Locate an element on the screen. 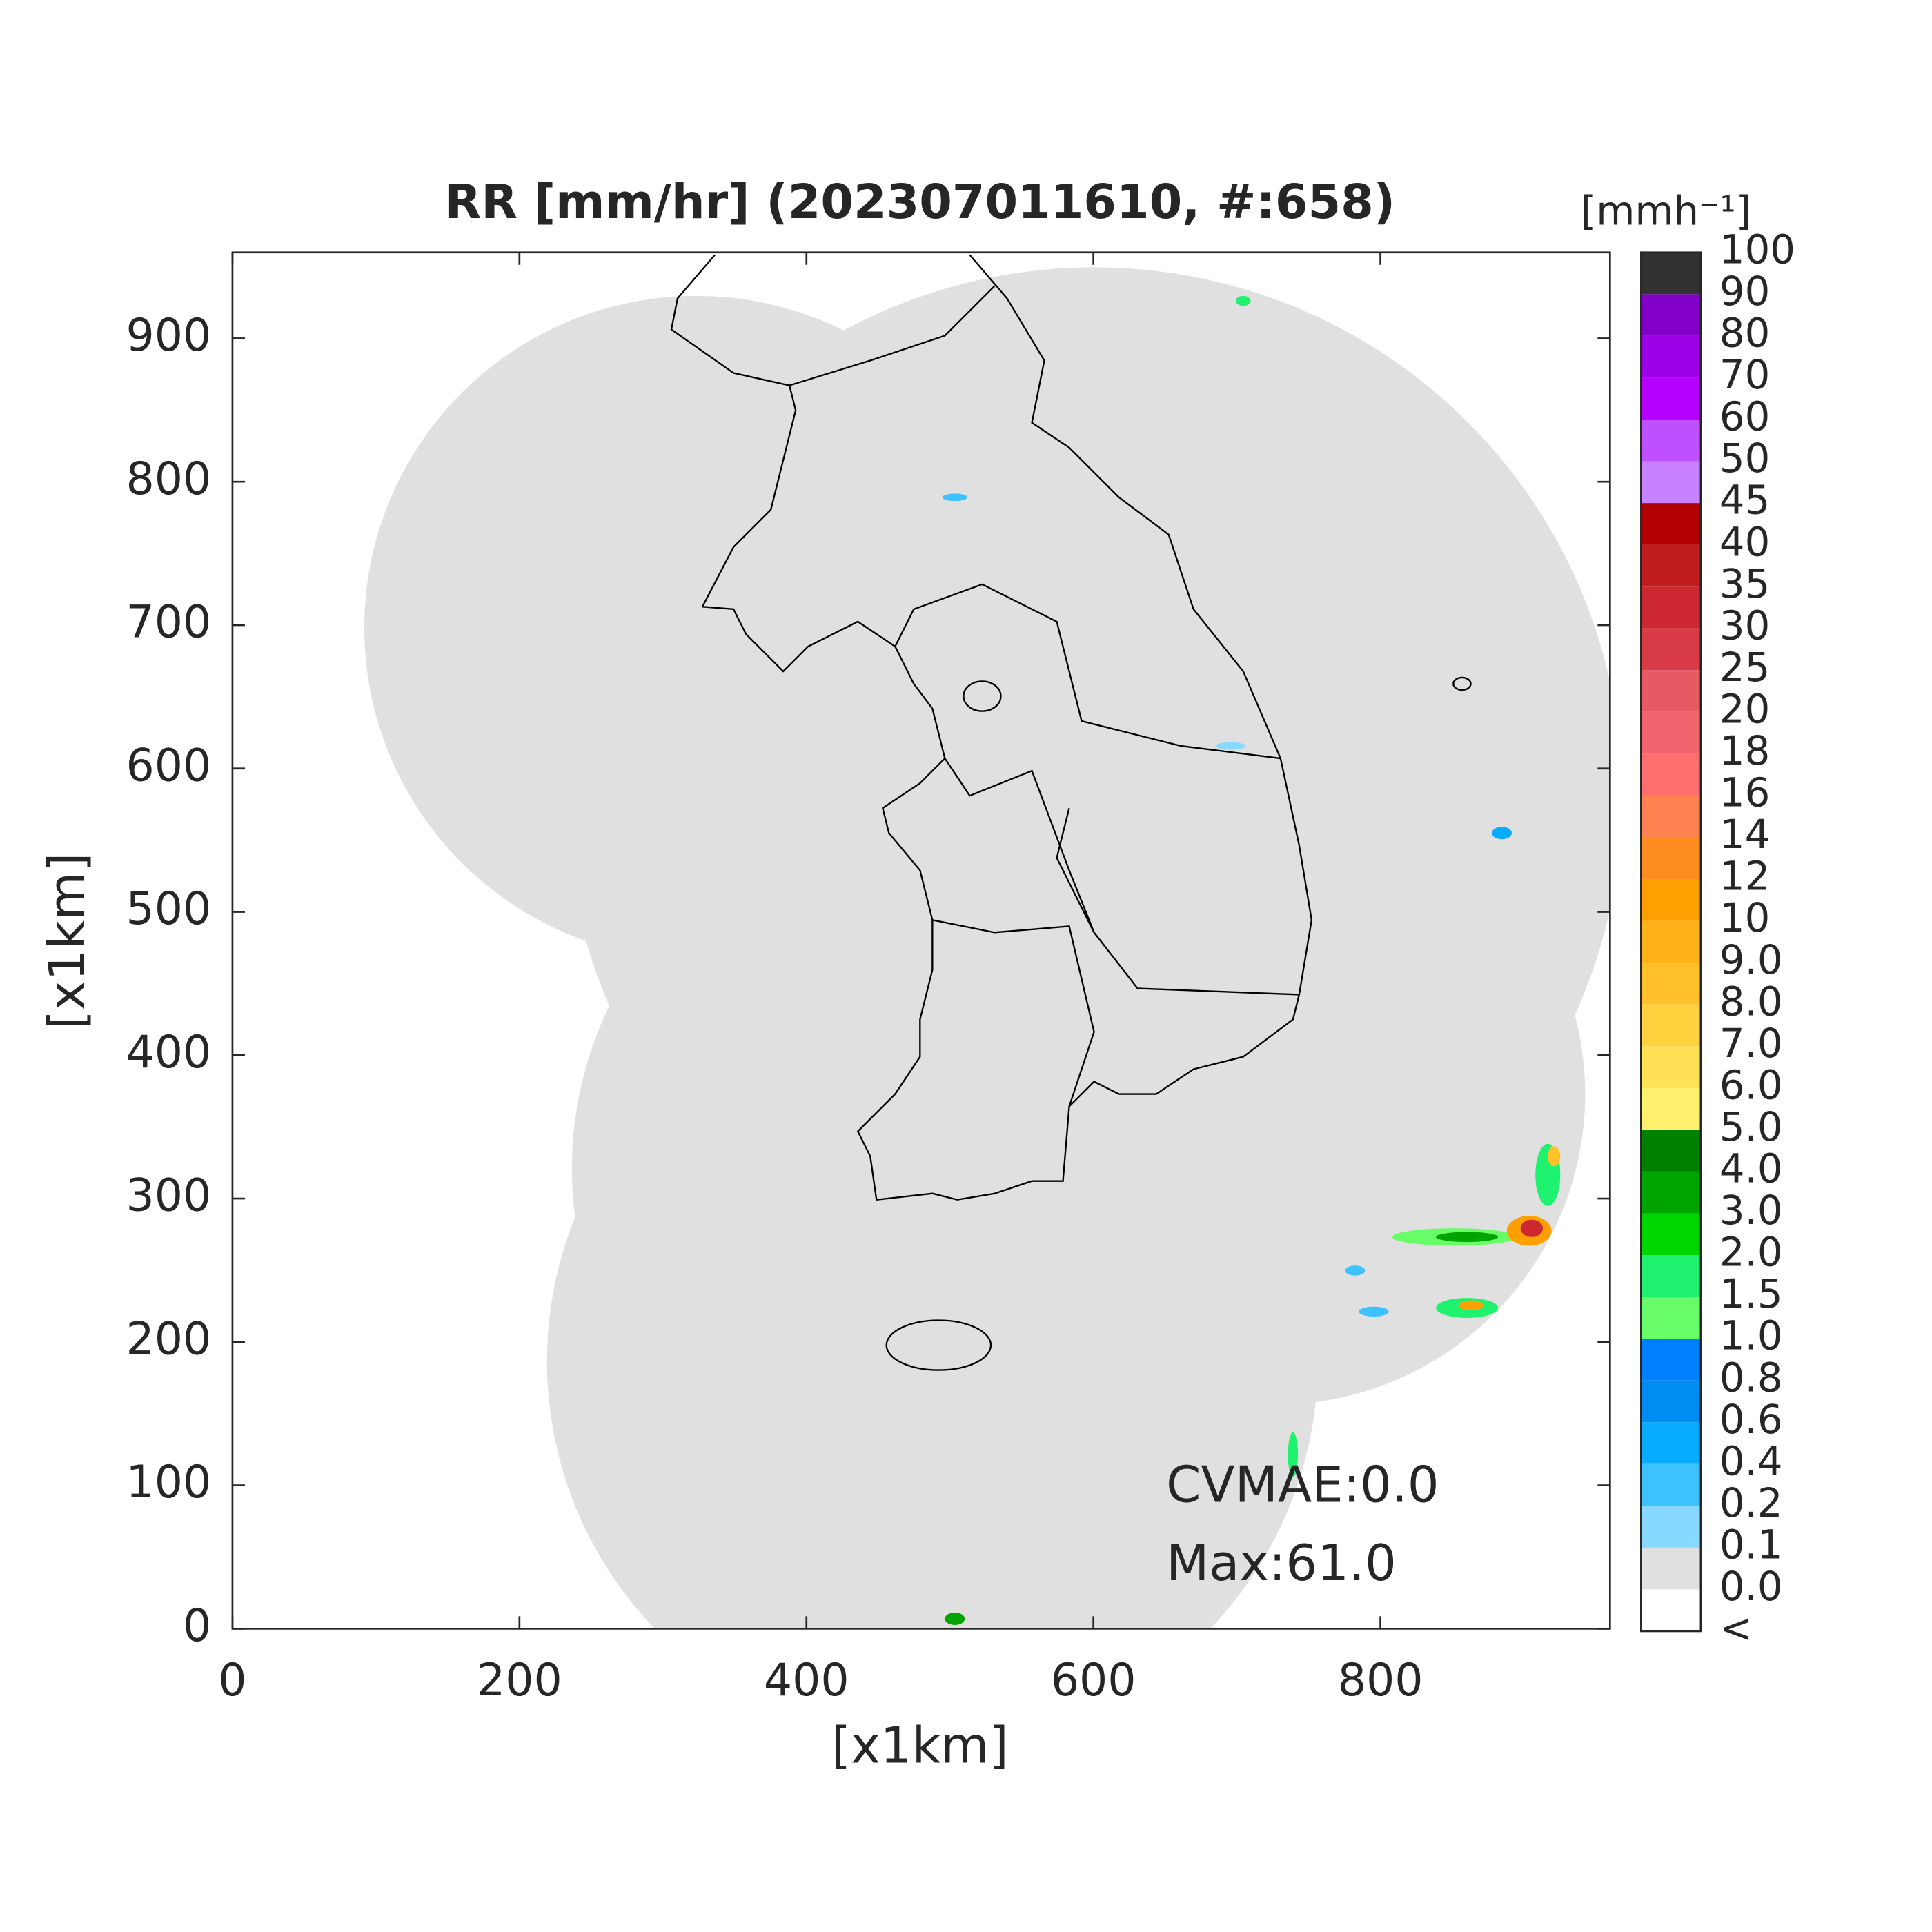 Image resolution: width=1932 pixels, height=1932 pixels. colorbar-label: 16 is located at coordinates (1744, 792).